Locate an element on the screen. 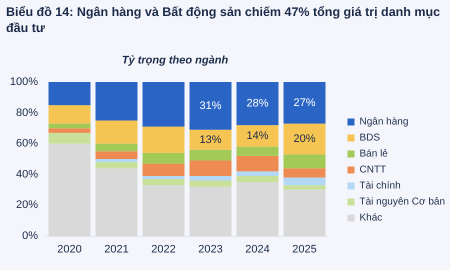 The width and height of the screenshot is (450, 270). chart-title: Biểu đồ 14: Ngân hàng và Bất động sản chiếm 47% tổng giá trị danh mục đầu tư is located at coordinates (224, 20).